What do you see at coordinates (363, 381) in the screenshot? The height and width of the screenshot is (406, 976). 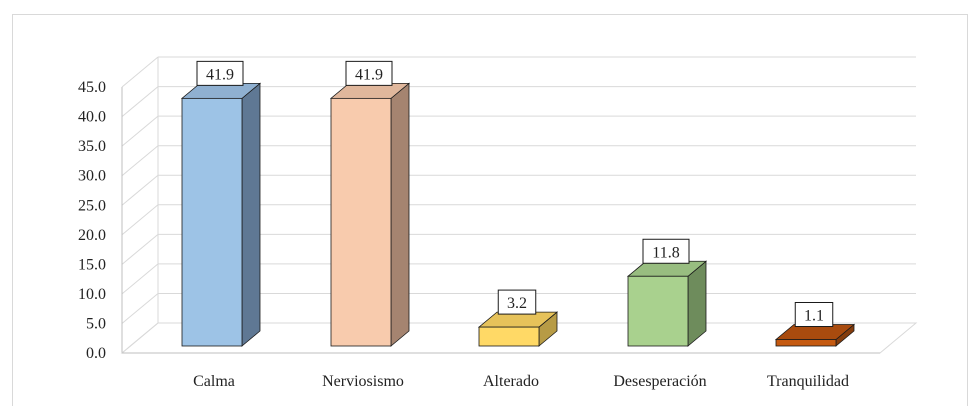 I see `x-category-label: Nerviosismo` at bounding box center [363, 381].